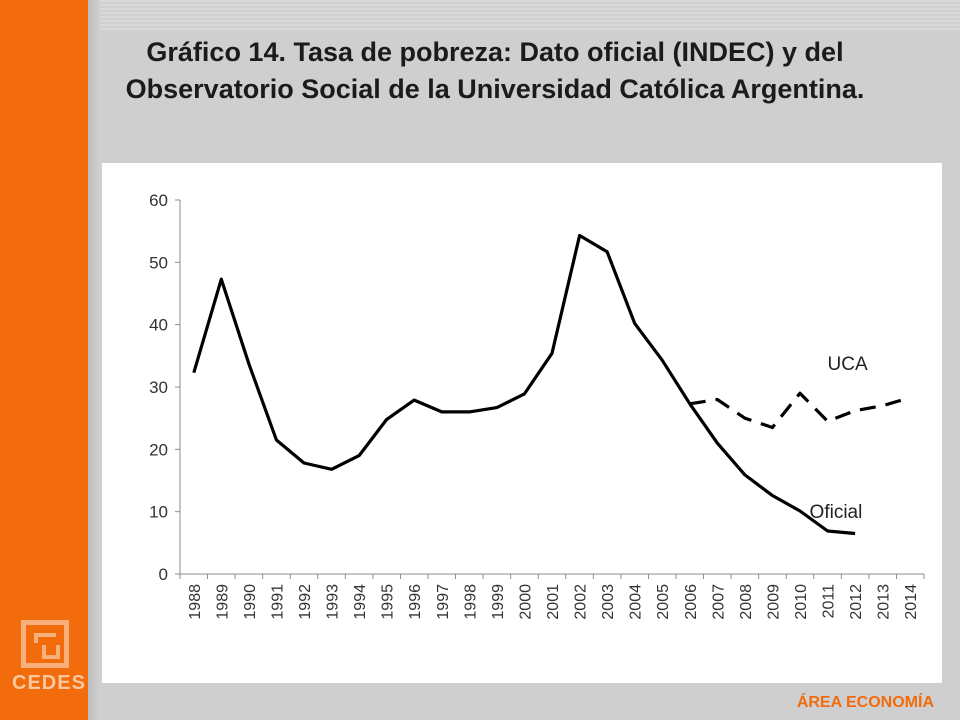 The image size is (960, 720). What do you see at coordinates (195, 602) in the screenshot?
I see `x-tick-label: 1988` at bounding box center [195, 602].